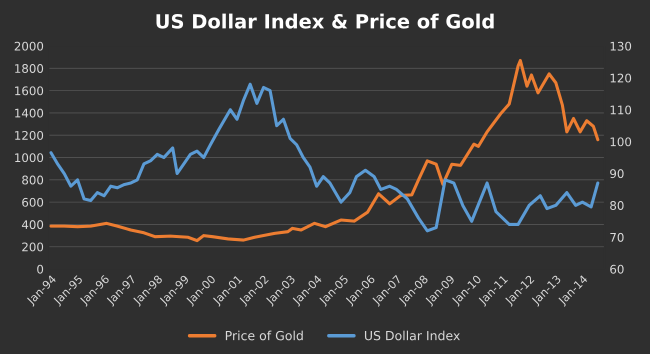  I want to click on y-tick-label: 200, so click(33, 247).